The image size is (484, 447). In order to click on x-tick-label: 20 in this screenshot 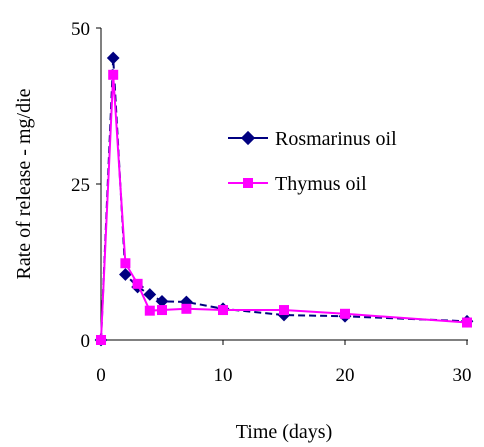, I will do `click(345, 375)`.